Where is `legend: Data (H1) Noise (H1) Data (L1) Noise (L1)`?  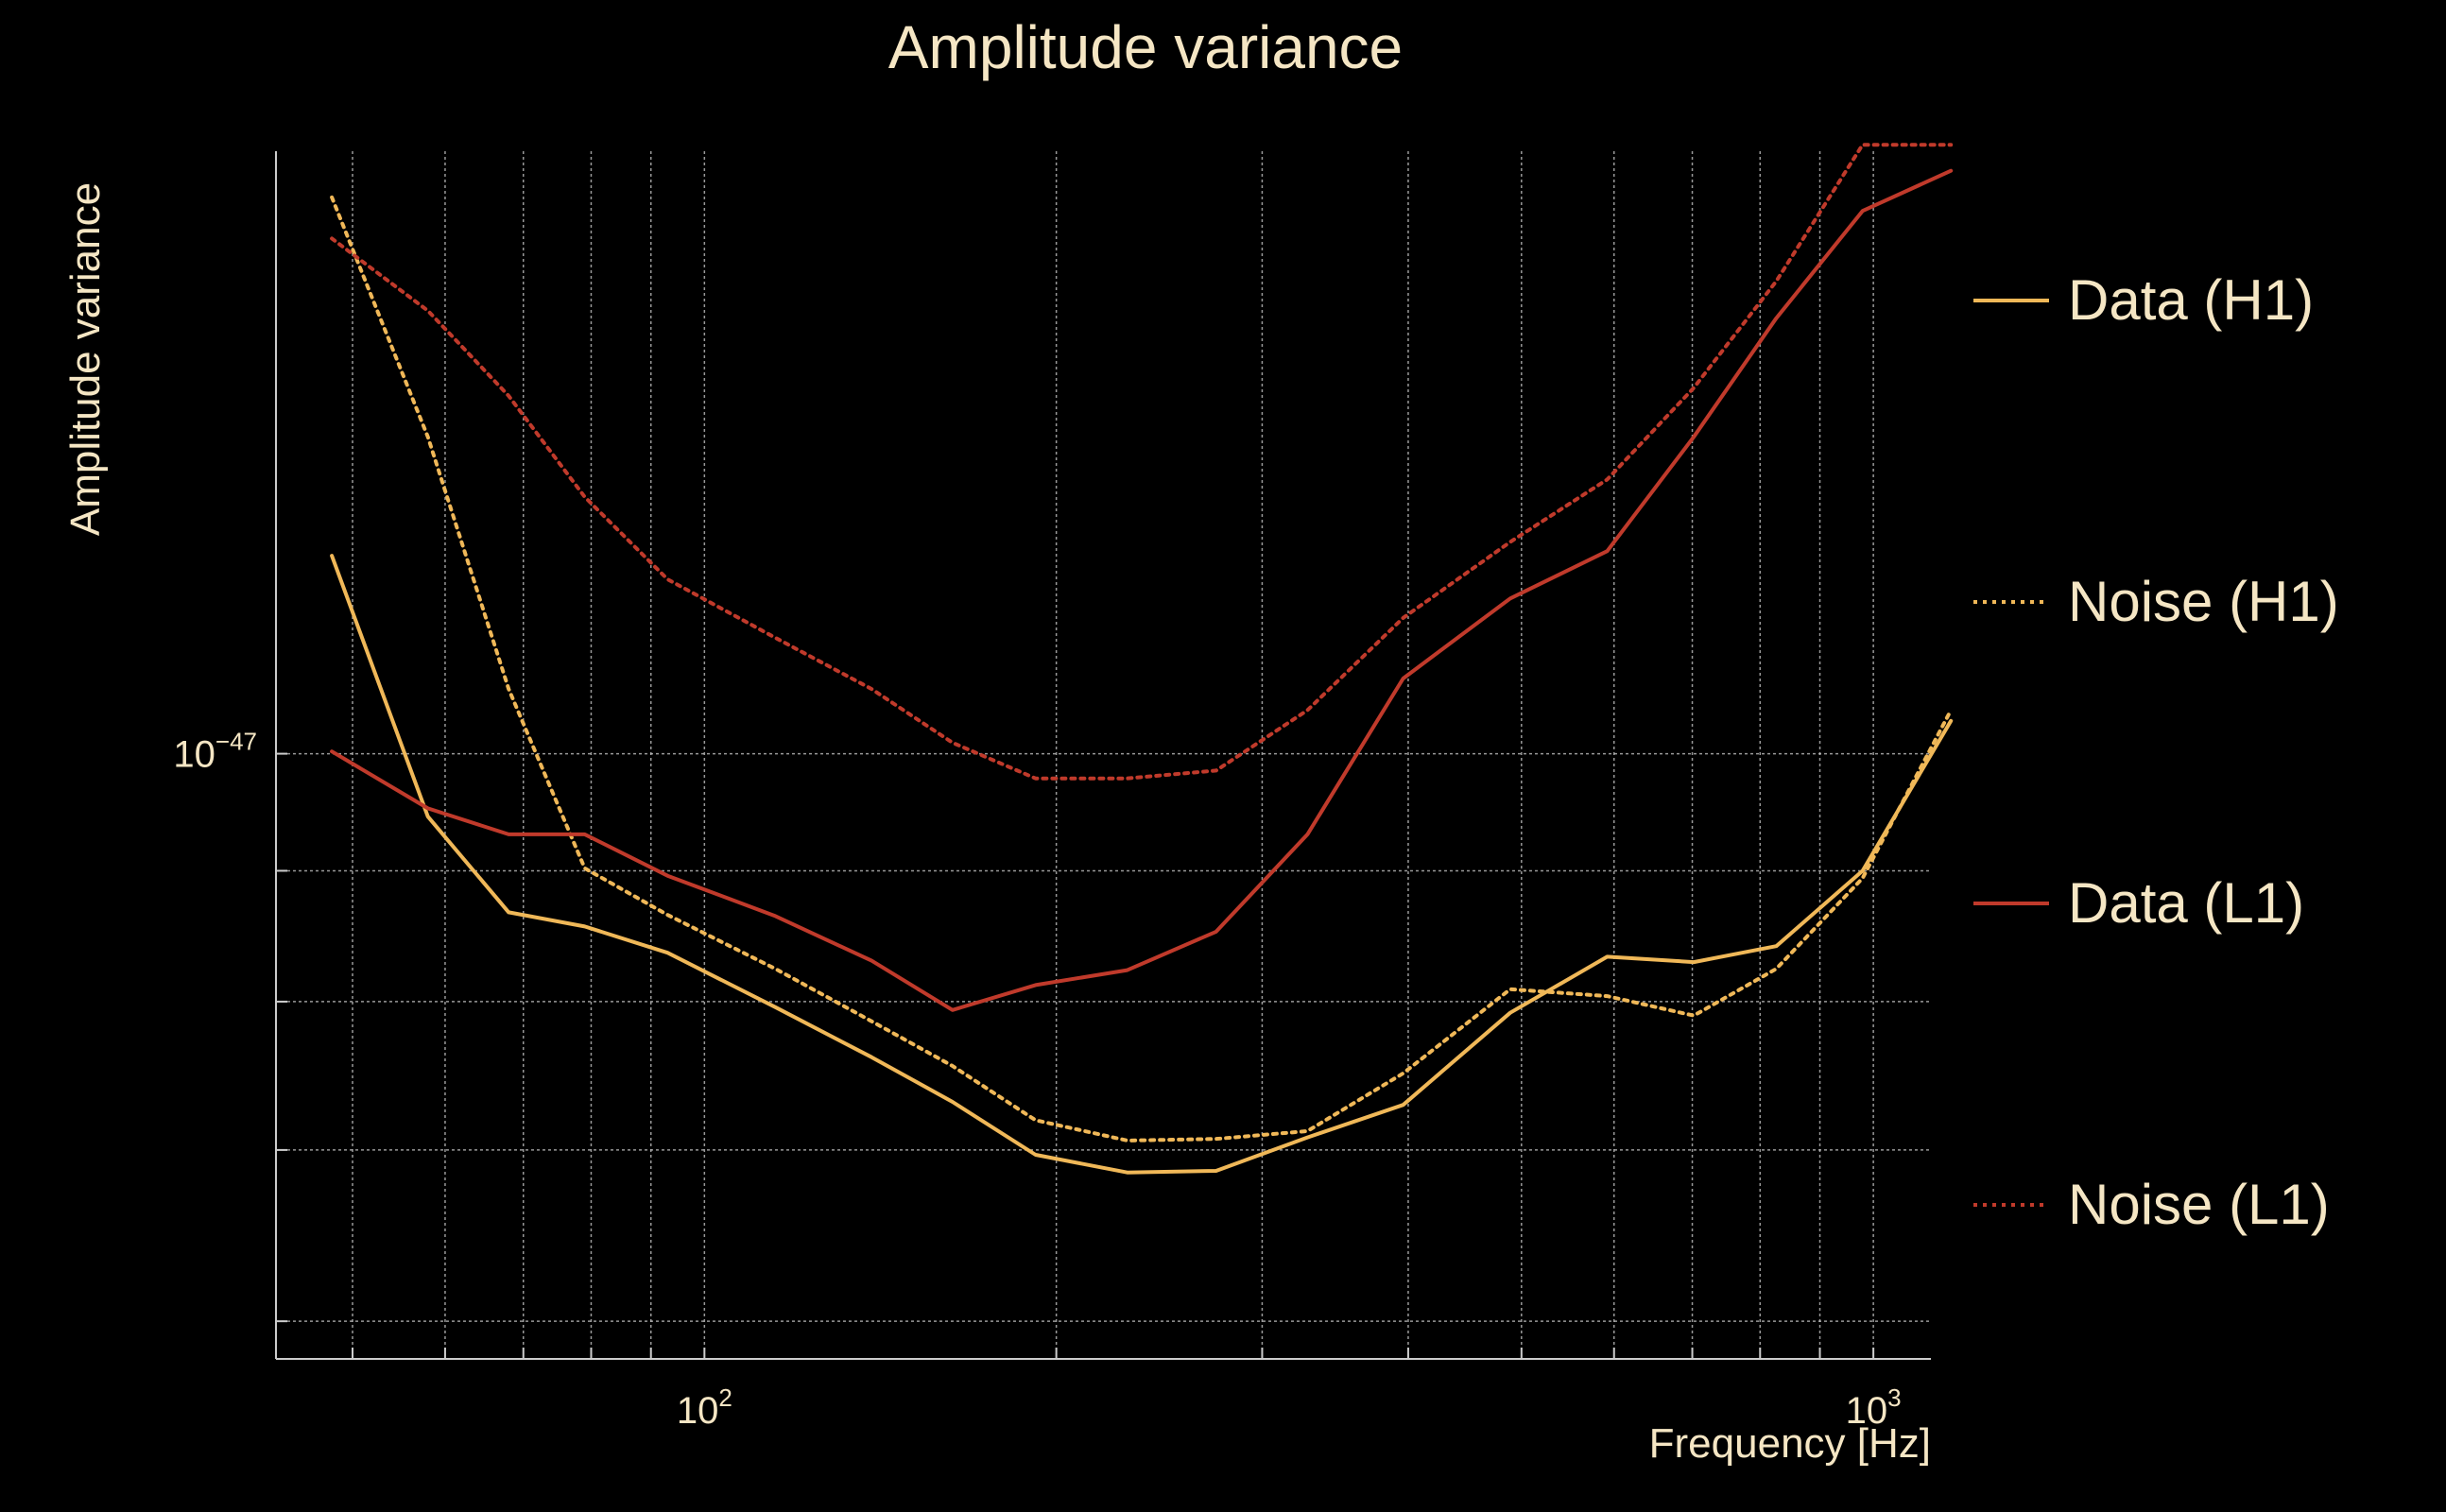 legend: Data (H1) Noise (H1) Data (L1) Noise (L1) is located at coordinates (2156, 752).